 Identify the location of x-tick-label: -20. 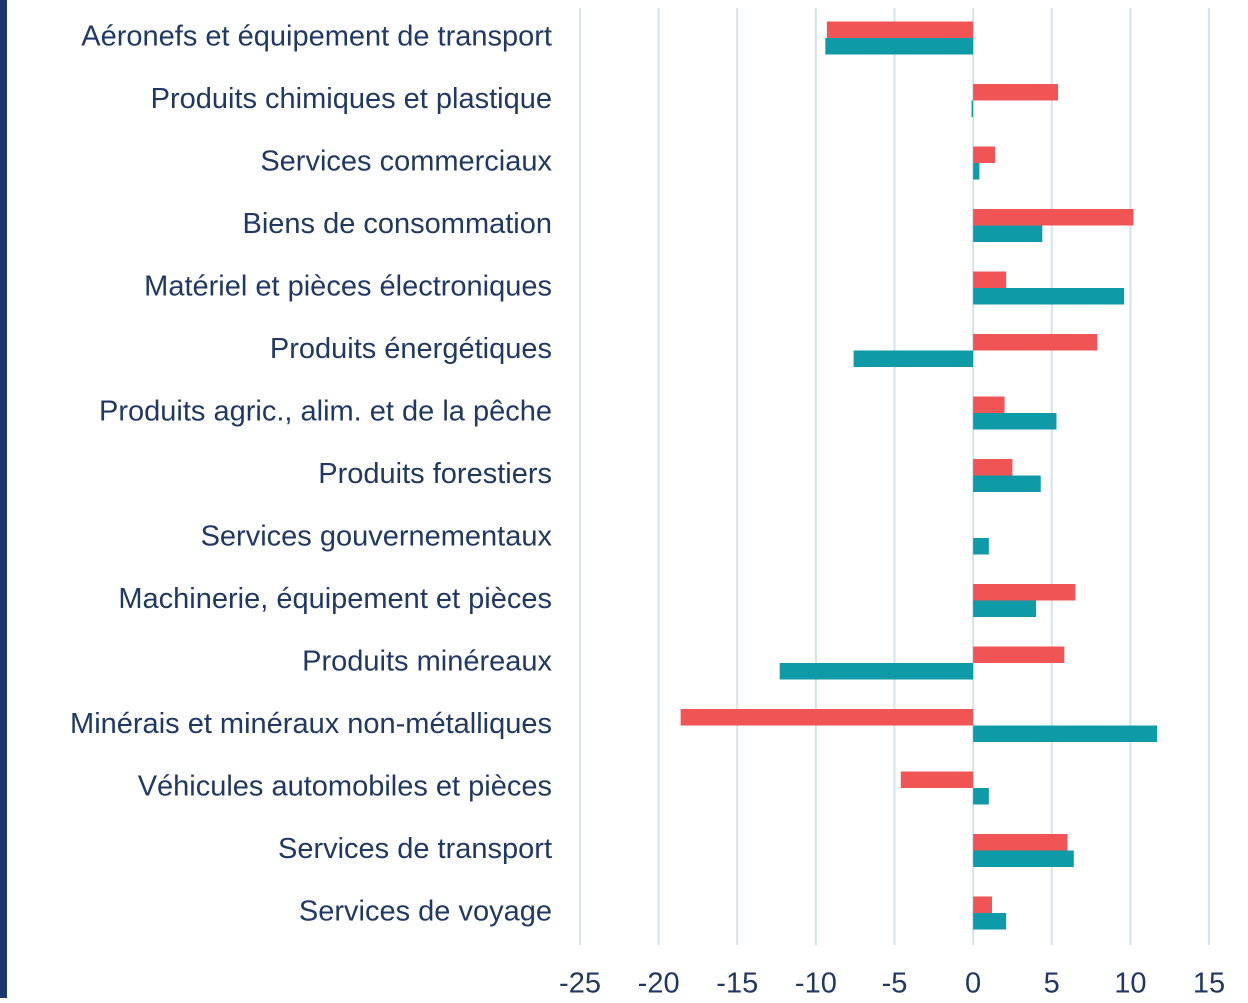
(659, 983).